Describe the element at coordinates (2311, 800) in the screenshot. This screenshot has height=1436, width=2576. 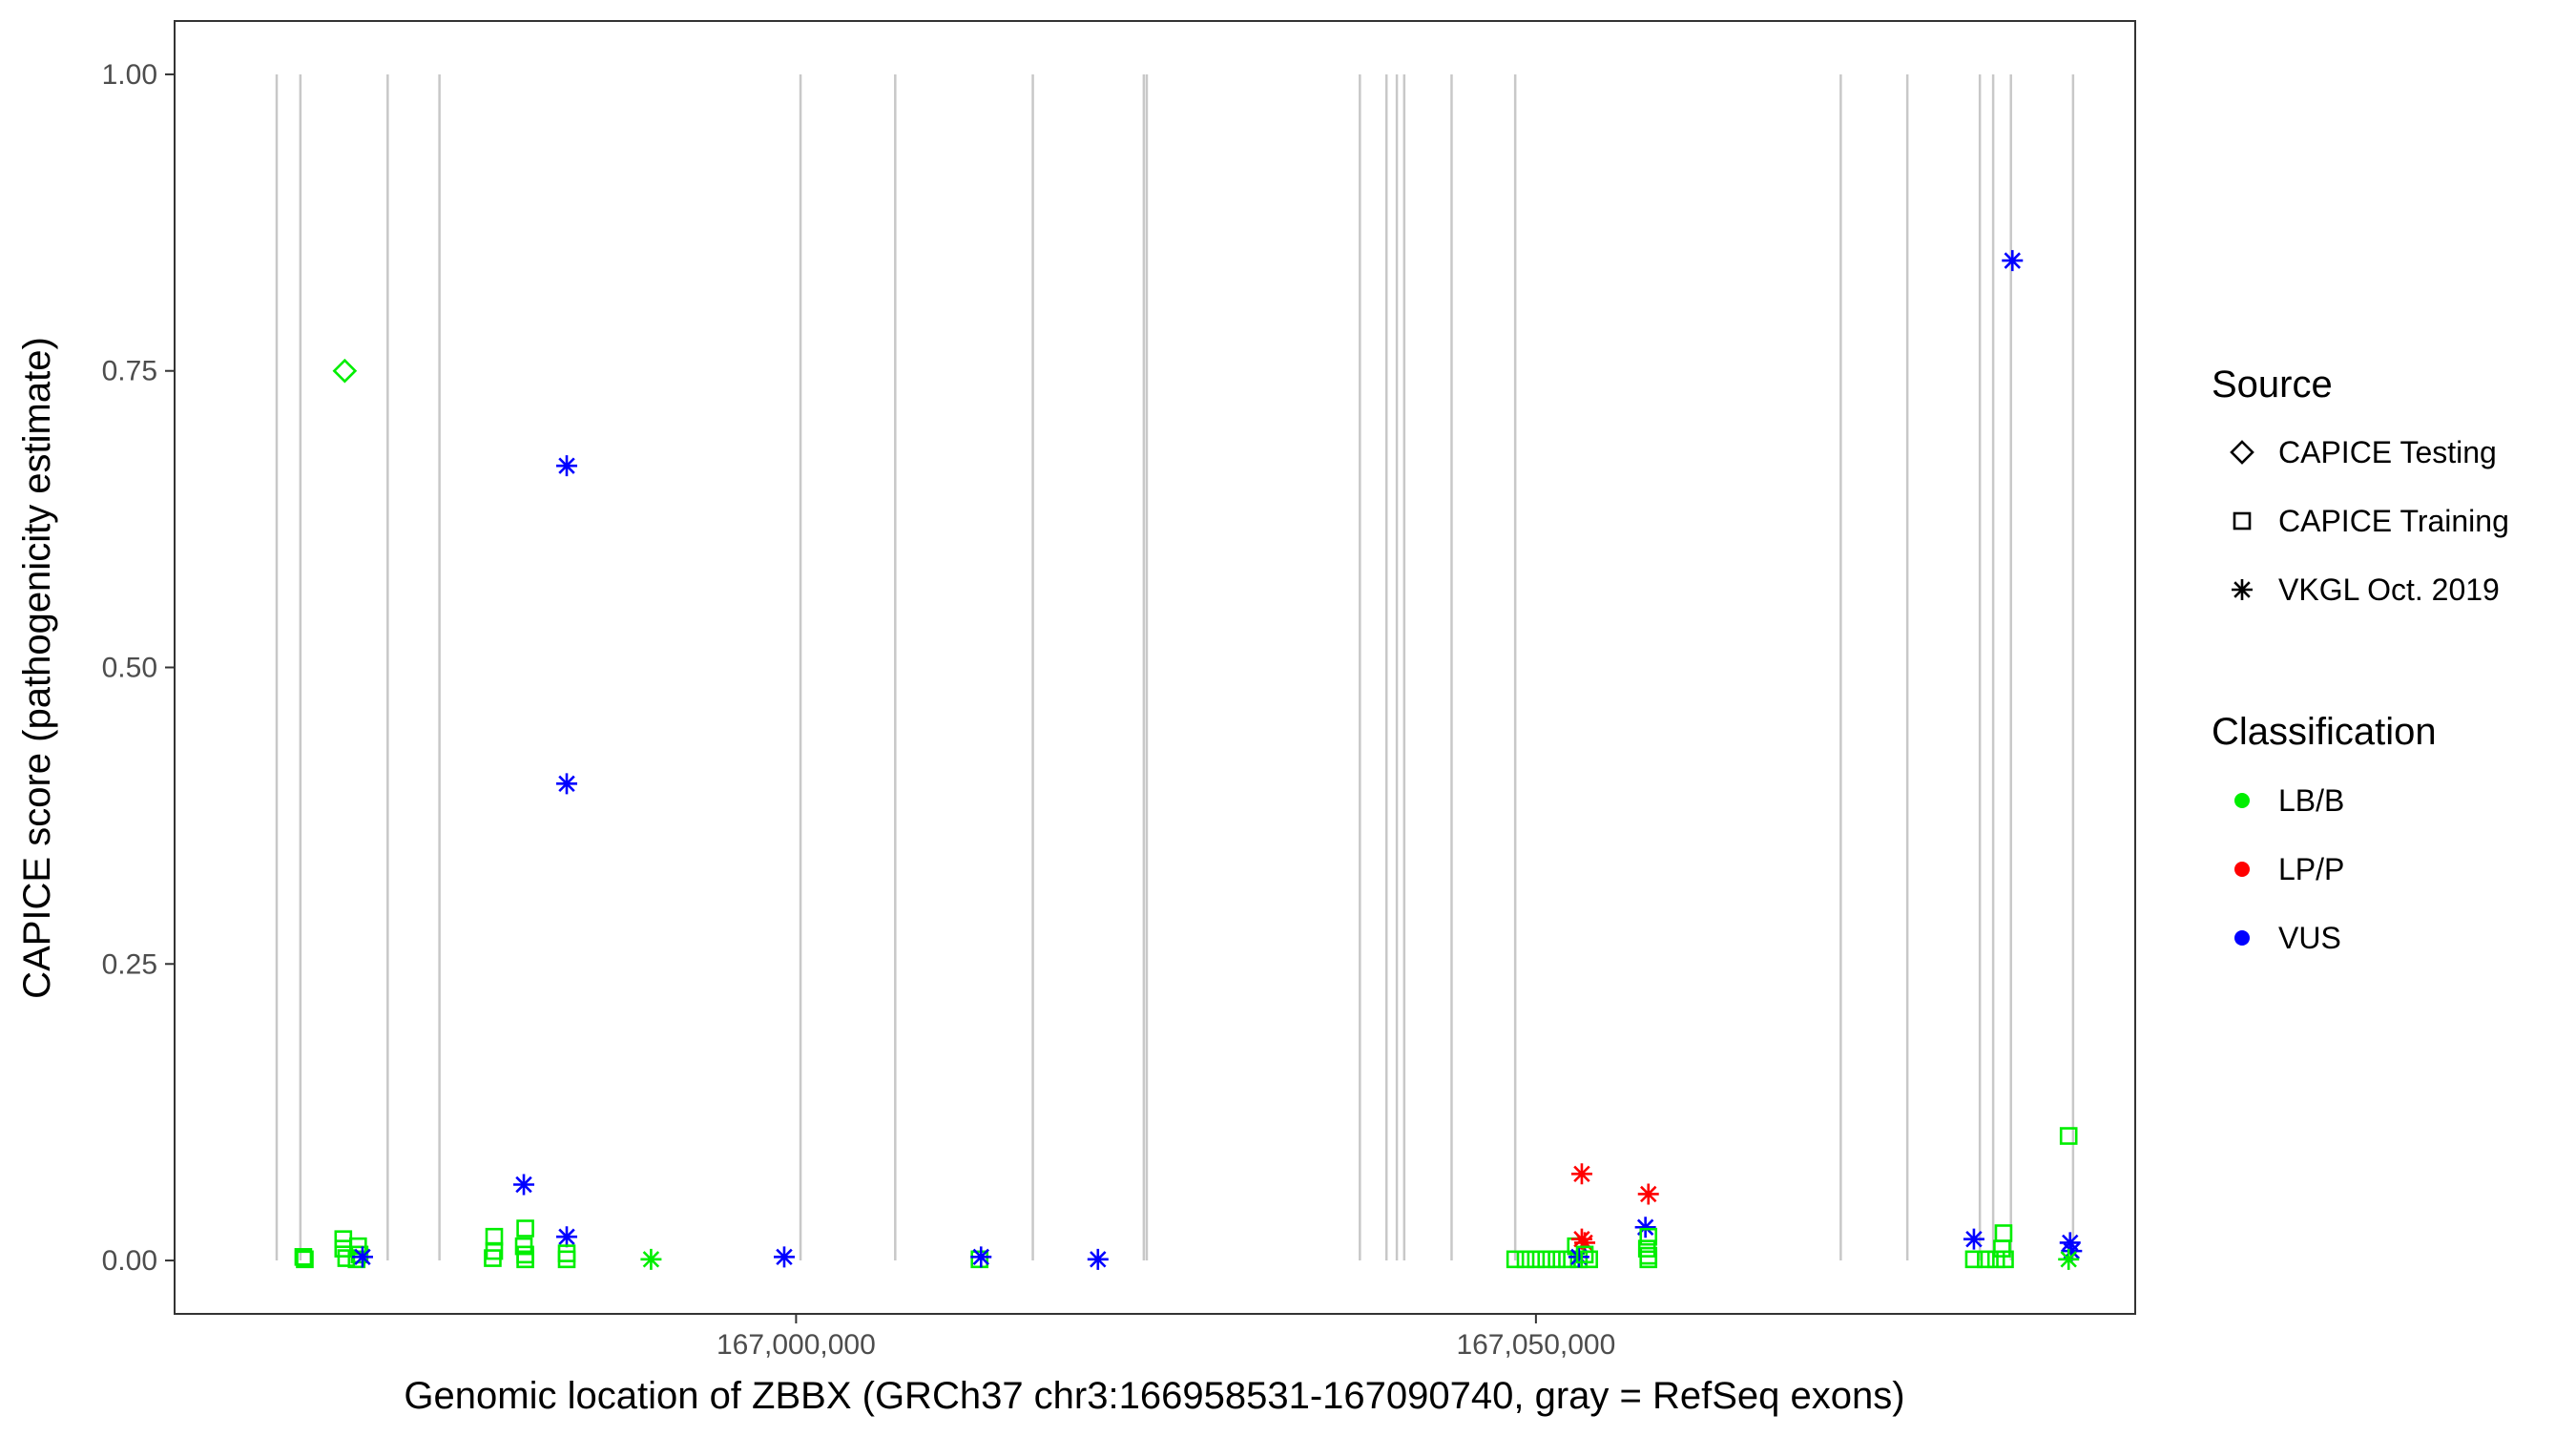
I see `legend-class-label: LB/B` at that location.